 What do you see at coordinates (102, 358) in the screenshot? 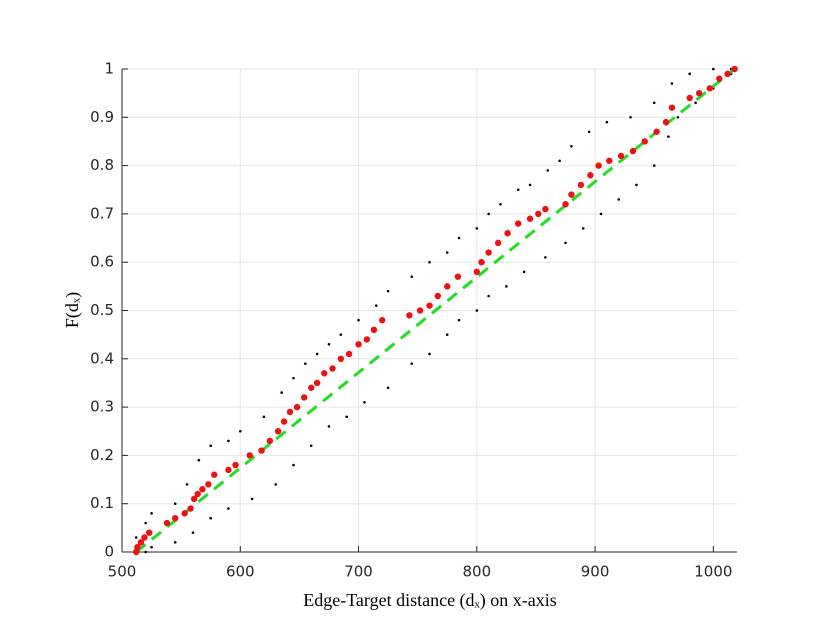
I see `y-tick-label: 0.4` at bounding box center [102, 358].